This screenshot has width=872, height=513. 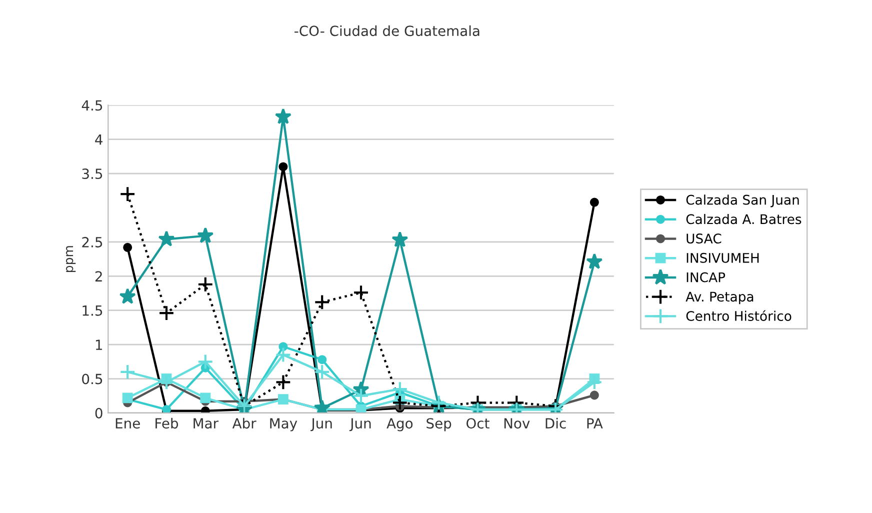 What do you see at coordinates (92, 174) in the screenshot?
I see `y-tick-label: 3.5` at bounding box center [92, 174].